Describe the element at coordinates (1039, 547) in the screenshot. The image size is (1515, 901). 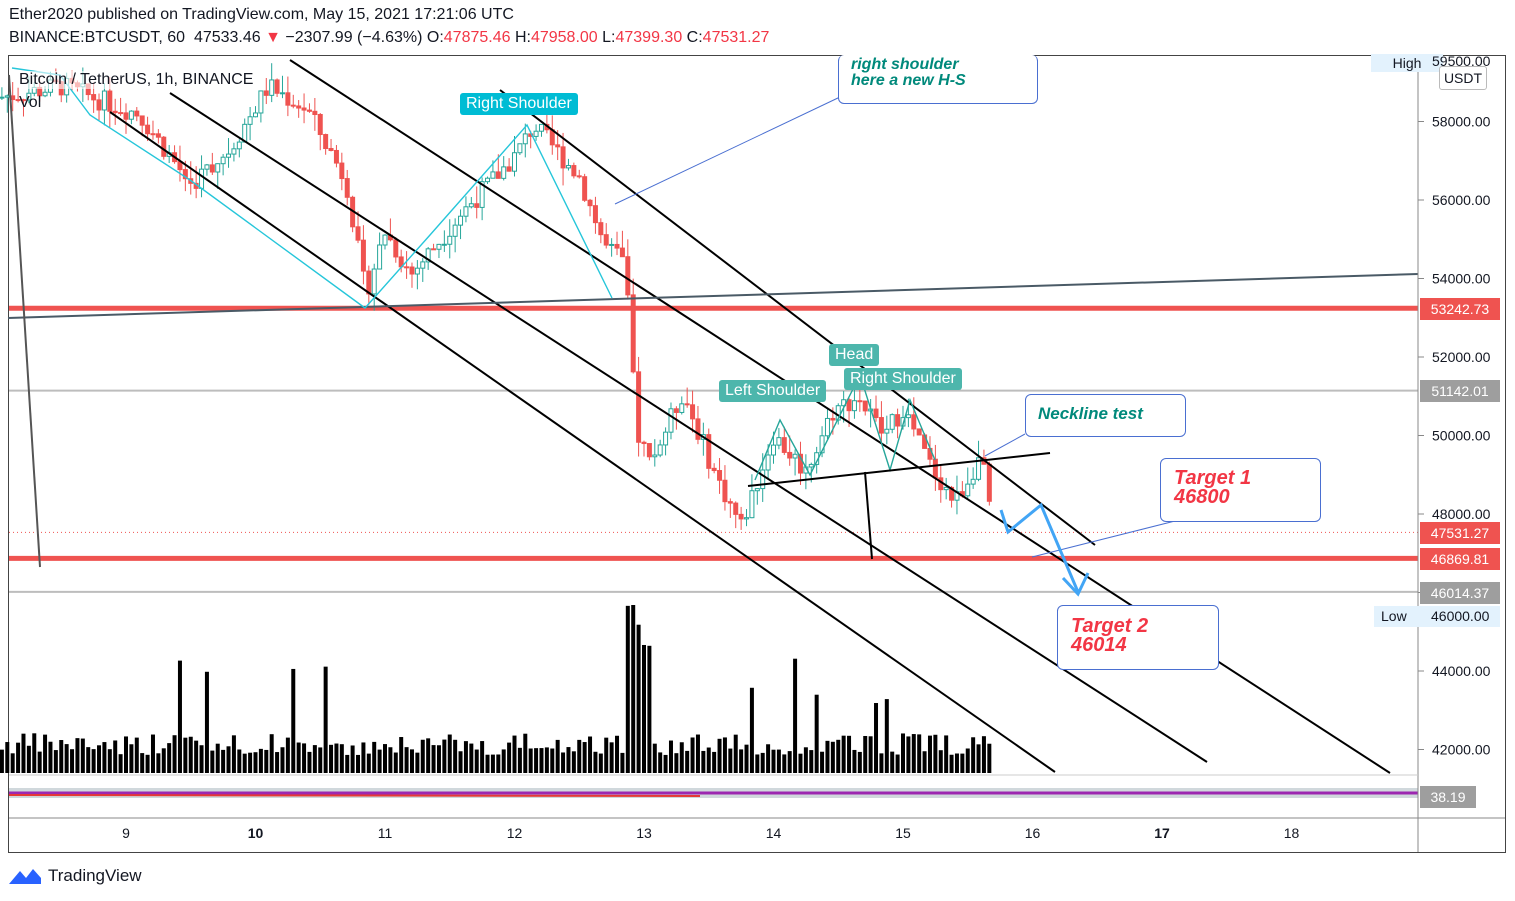
I see `projection-arrow` at that location.